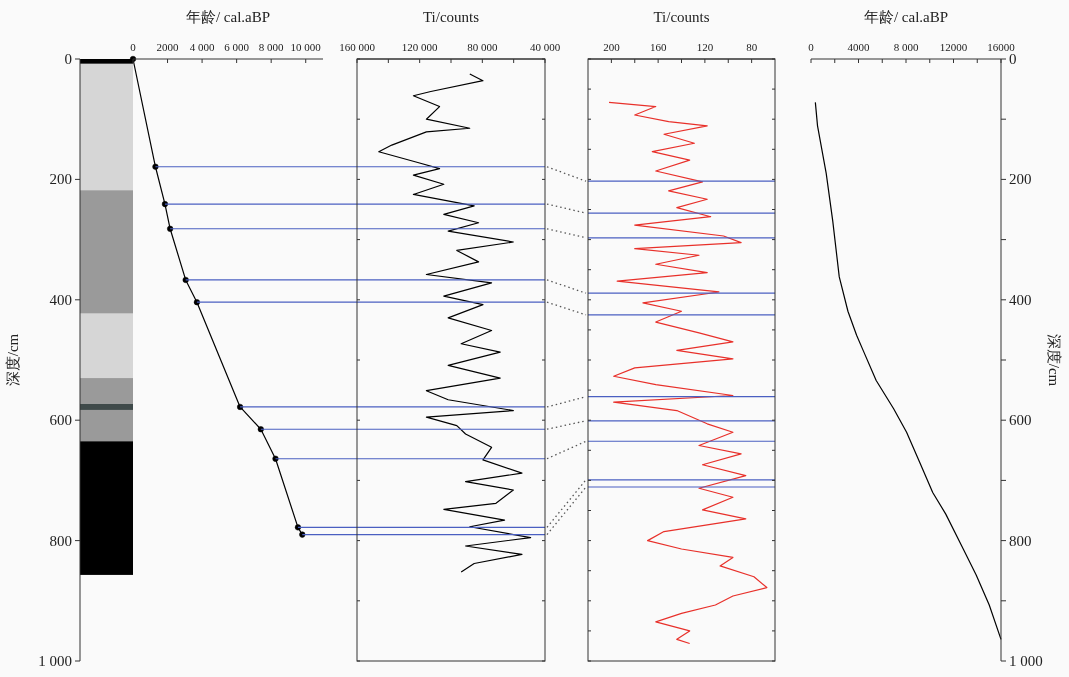 The width and height of the screenshot is (1069, 677). Describe the element at coordinates (482, 47) in the screenshot. I see `x-tick-label: 80 000` at that location.